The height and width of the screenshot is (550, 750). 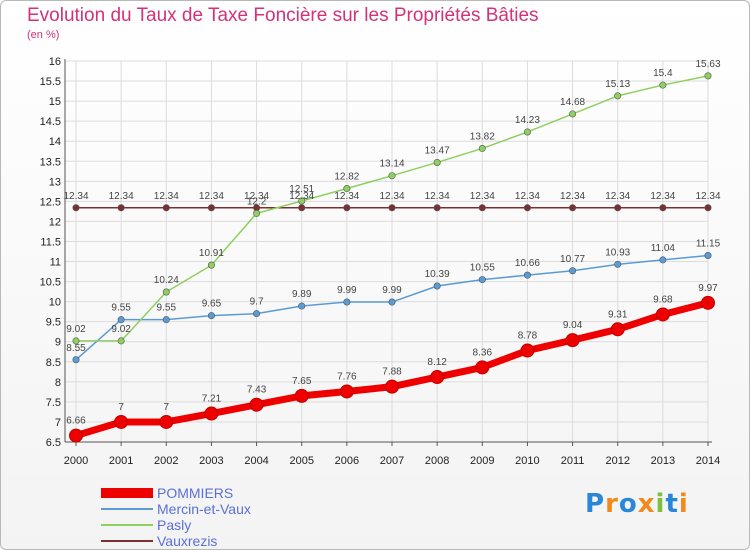 I want to click on logo-letter: t, so click(x=672, y=504).